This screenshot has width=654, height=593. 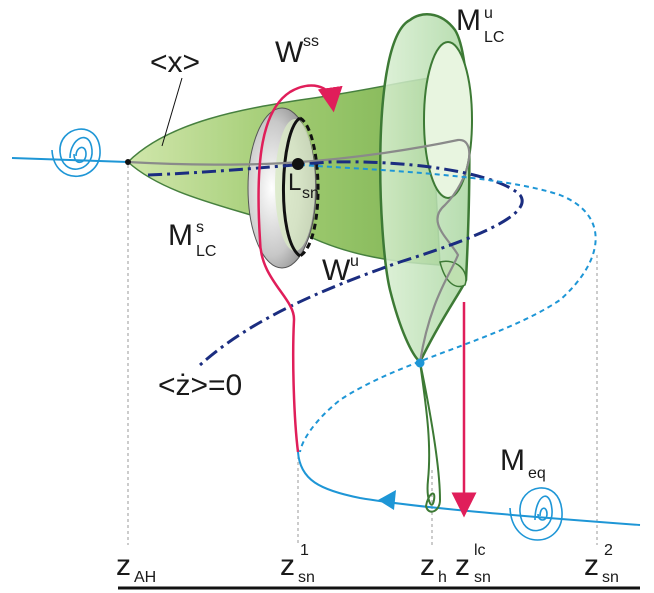 What do you see at coordinates (300, 268) in the screenshot?
I see `wss-trajectory` at bounding box center [300, 268].